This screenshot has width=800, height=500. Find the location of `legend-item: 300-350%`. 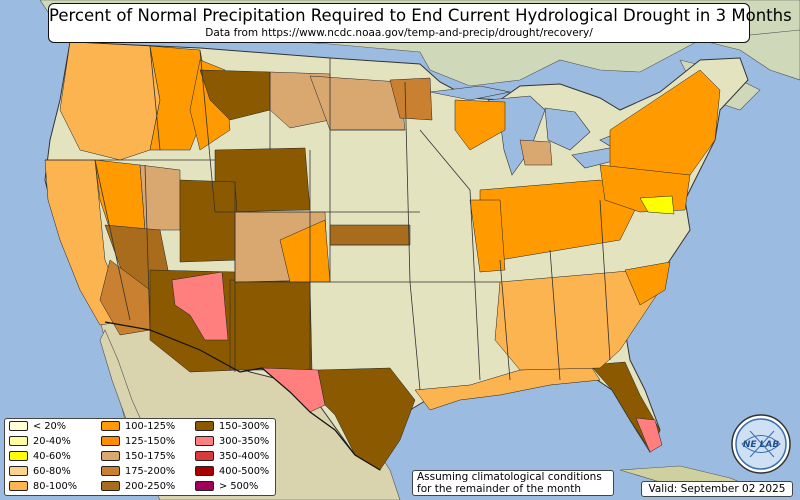

legend-item: 300-350% is located at coordinates (232, 442).